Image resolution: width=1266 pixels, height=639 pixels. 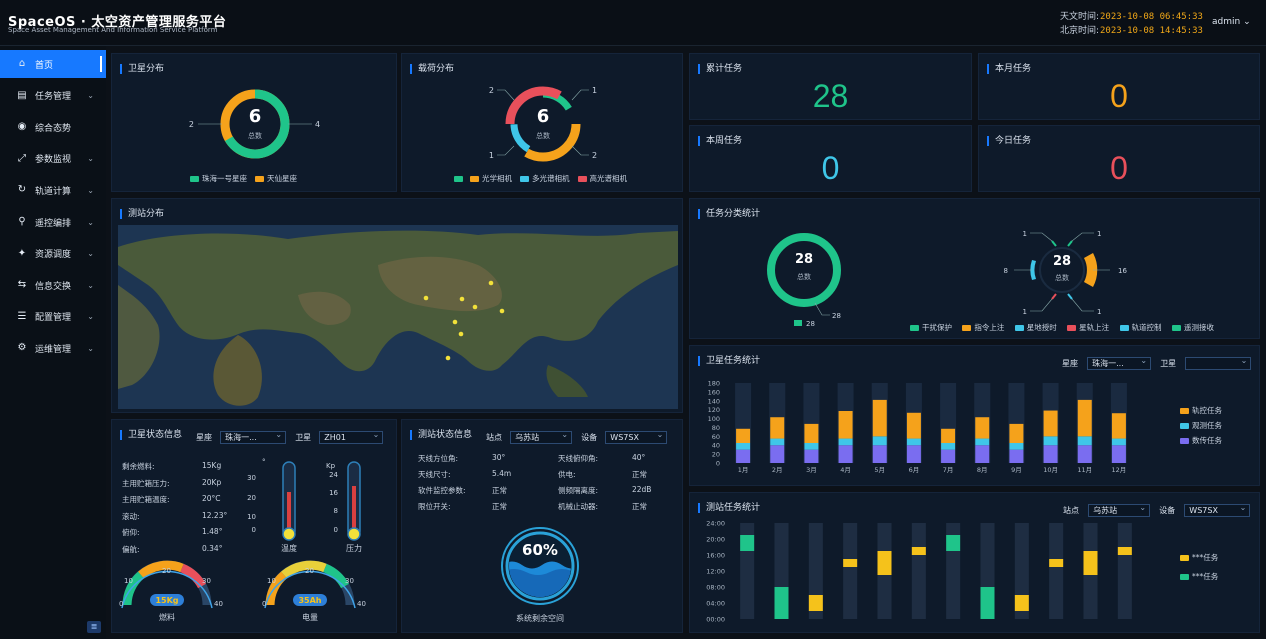 I want to click on sliders-icon: ☰, so click(x=22, y=316).